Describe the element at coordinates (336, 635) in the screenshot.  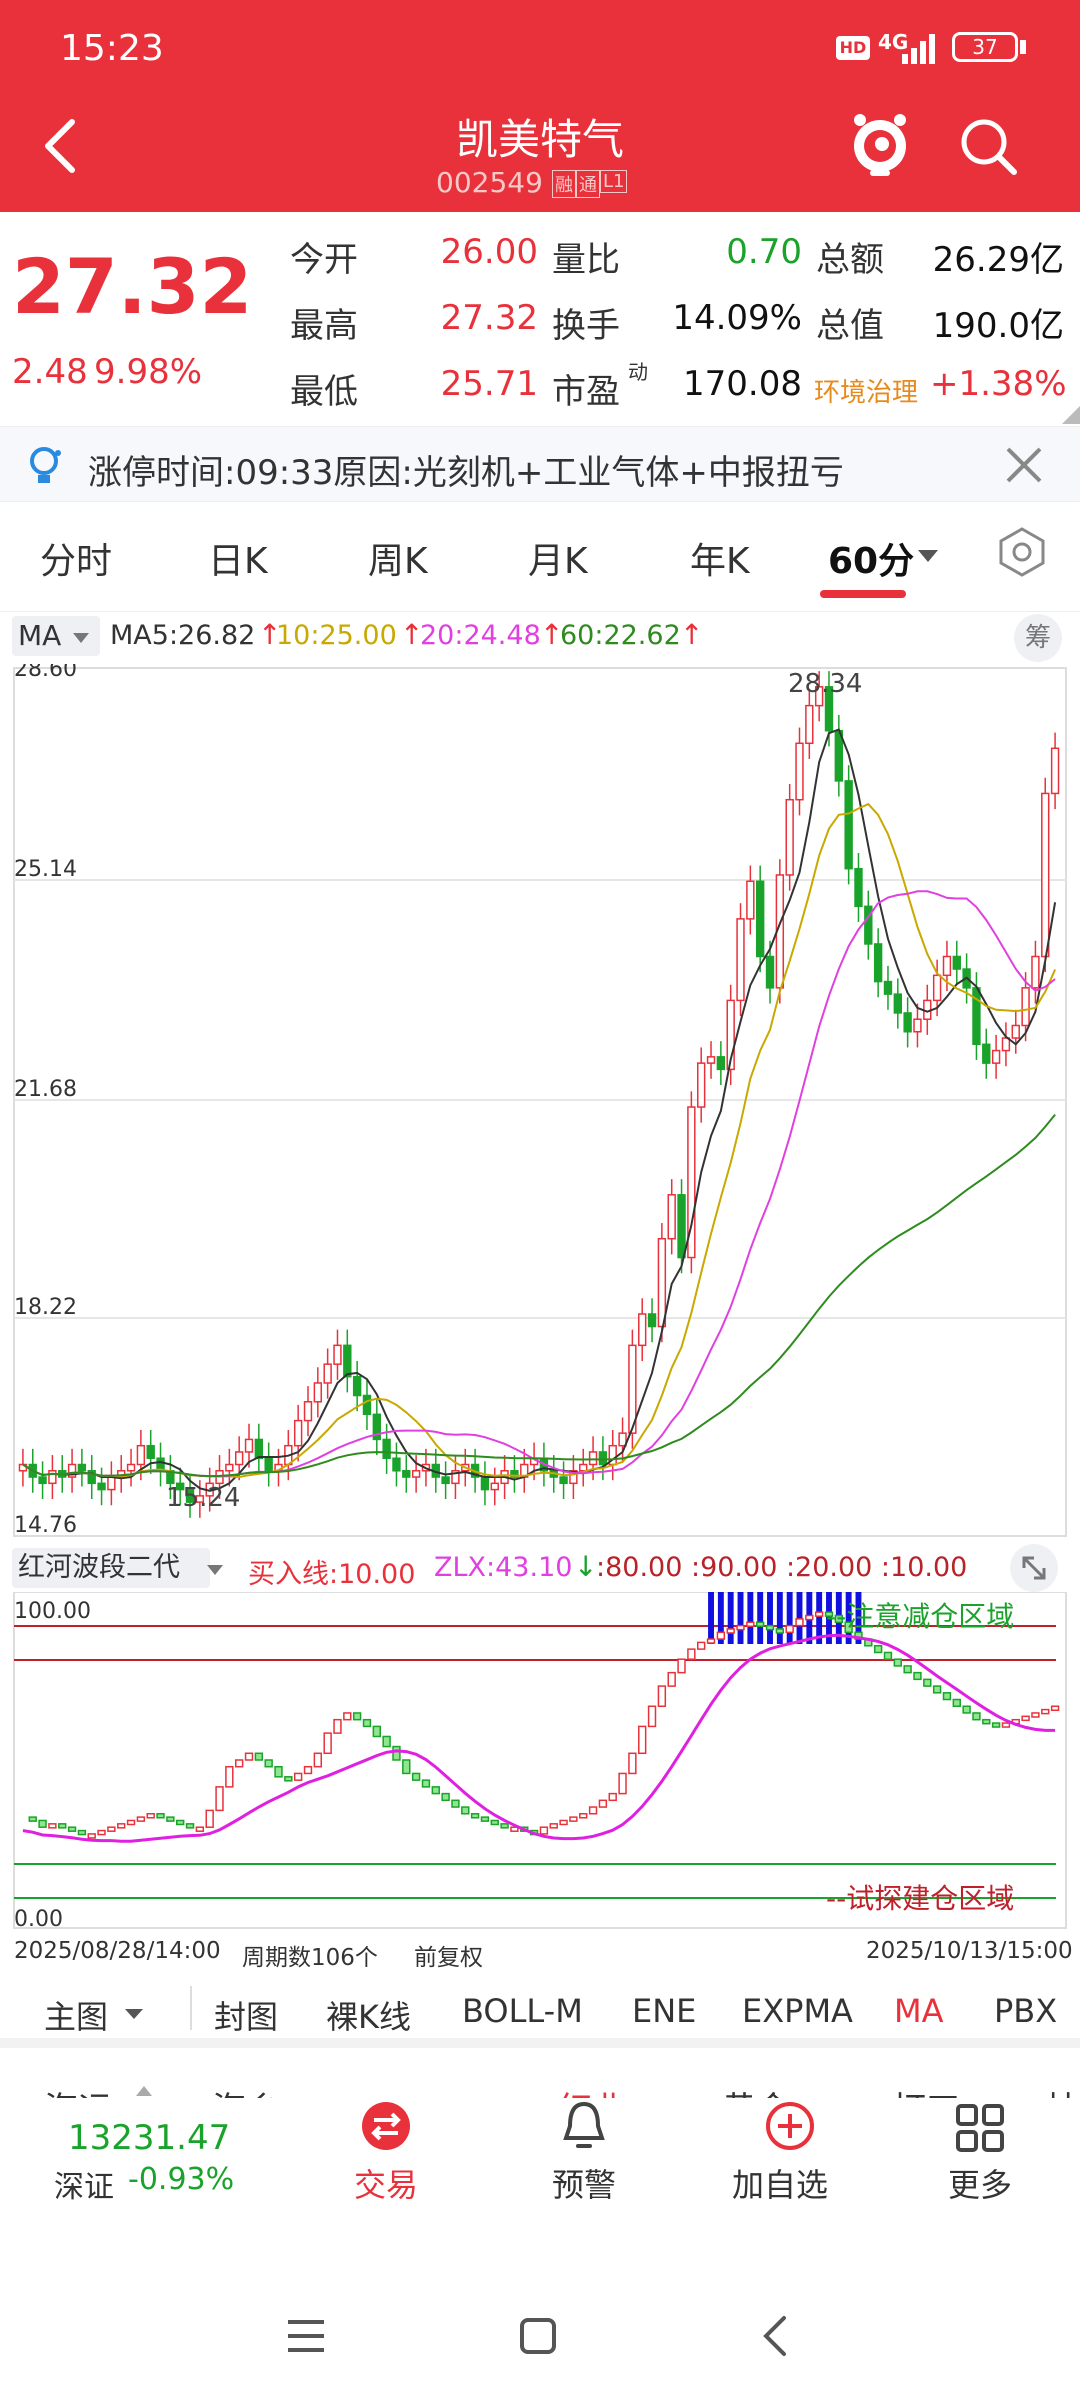
I see `ma10-label: 10:25.00` at that location.